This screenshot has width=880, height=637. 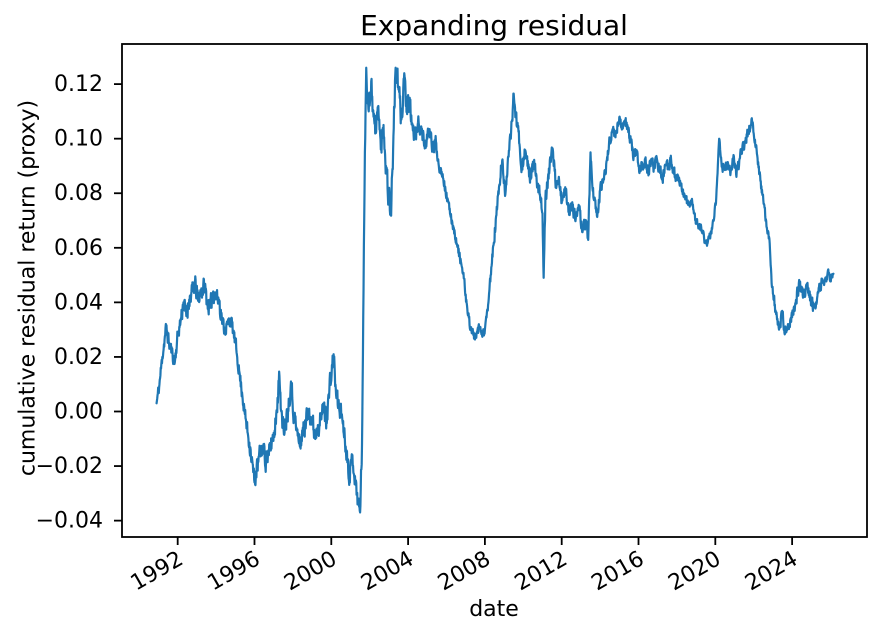 I want to click on y-tick-label: 0.00, so click(x=78, y=411).